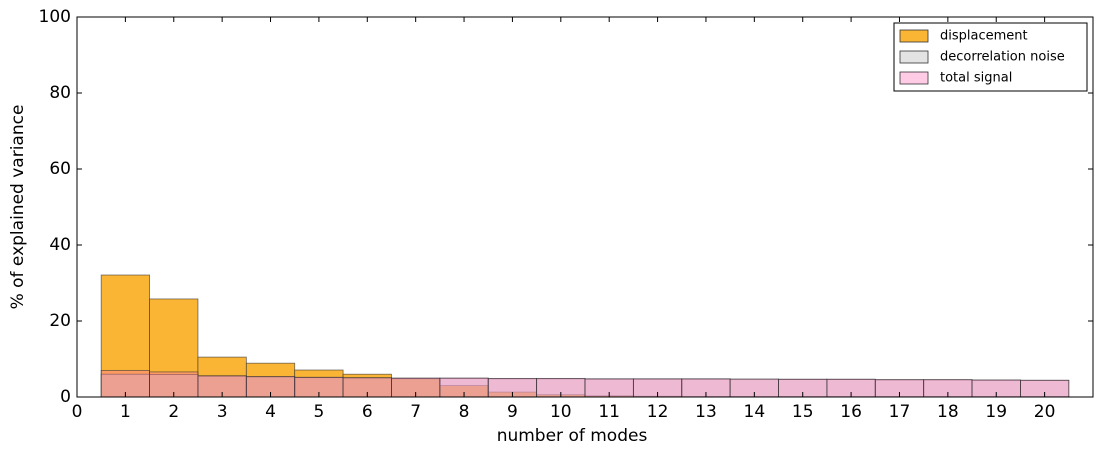 This screenshot has width=1094, height=450. What do you see at coordinates (755, 412) in the screenshot?
I see `x-tick-label: 14` at bounding box center [755, 412].